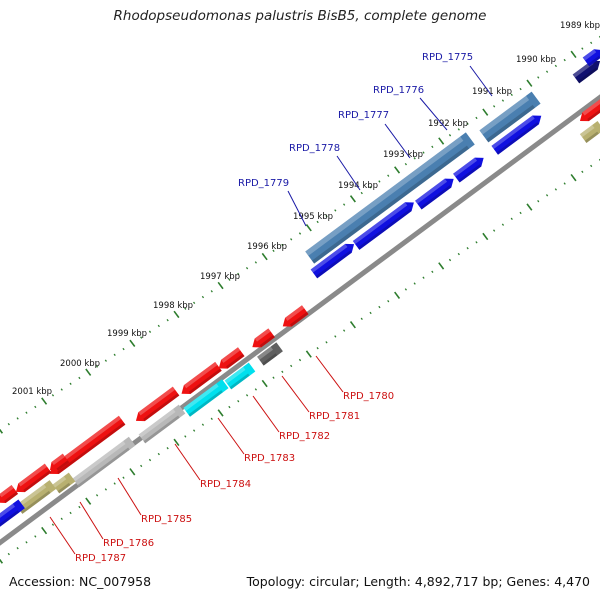 This screenshot has height=600, width=600. Describe the element at coordinates (100, 558) in the screenshot. I see `reverse-gene-label: RPD_1787` at that location.